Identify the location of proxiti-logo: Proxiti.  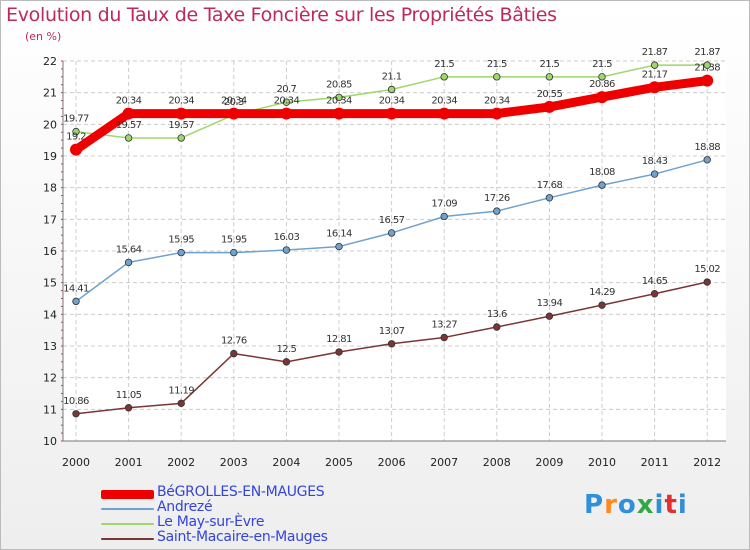
(636, 505).